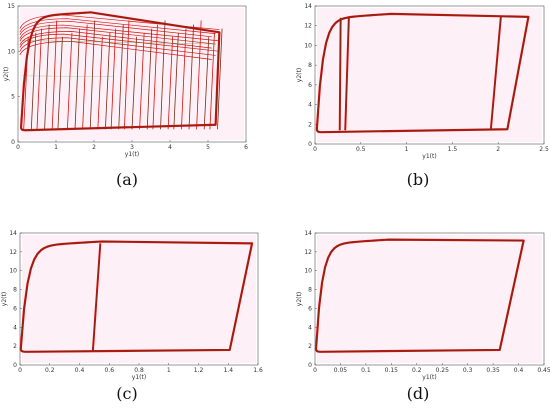  I want to click on x-tick-label: 0.8, so click(139, 370).